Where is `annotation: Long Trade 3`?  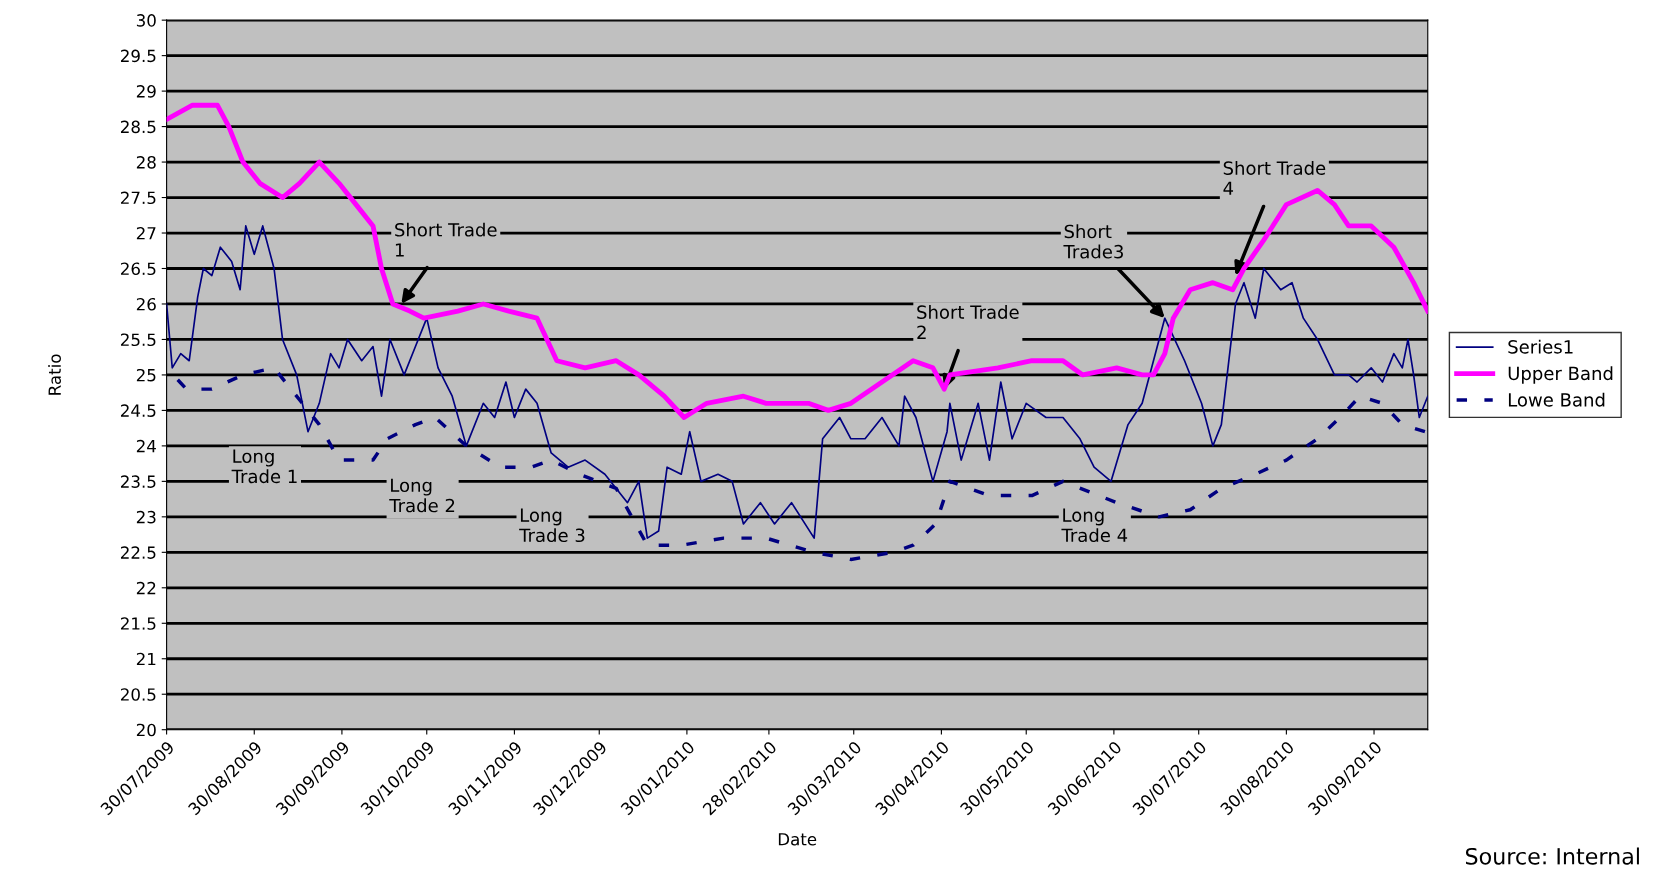 annotation: Long Trade 3 is located at coordinates (552, 525).